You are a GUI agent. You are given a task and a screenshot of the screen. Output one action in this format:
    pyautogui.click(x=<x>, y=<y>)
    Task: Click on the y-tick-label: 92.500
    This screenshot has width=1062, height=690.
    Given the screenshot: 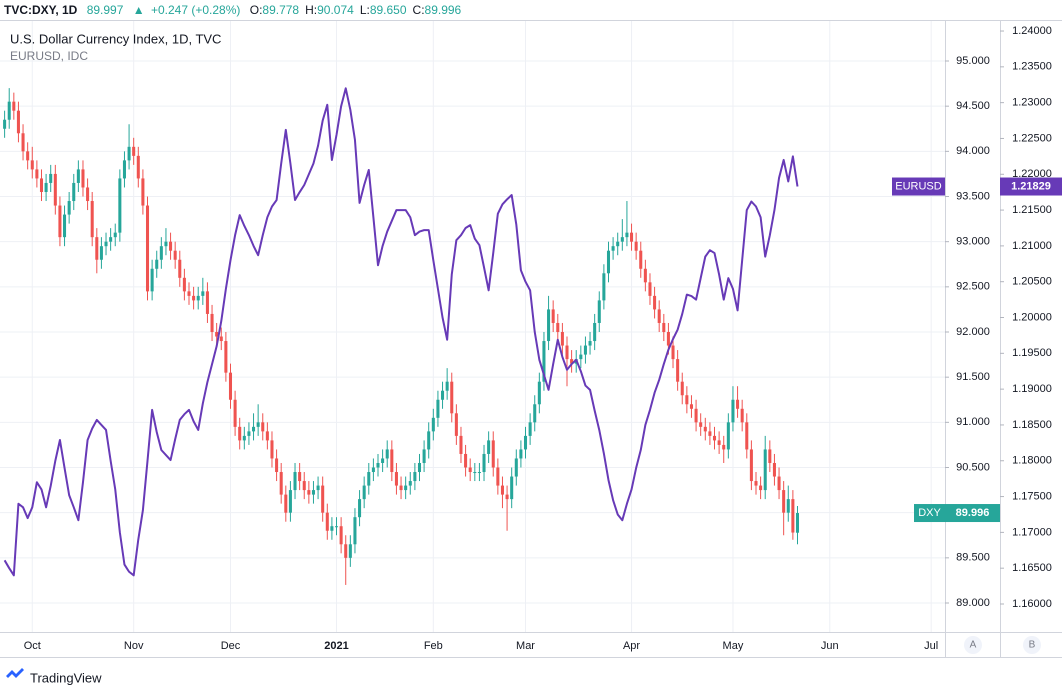 What is the action you would take?
    pyautogui.click(x=973, y=287)
    